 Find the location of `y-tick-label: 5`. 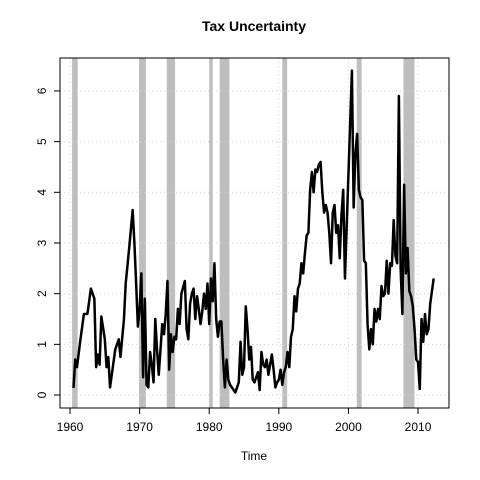

y-tick-label: 5 is located at coordinates (42, 141).